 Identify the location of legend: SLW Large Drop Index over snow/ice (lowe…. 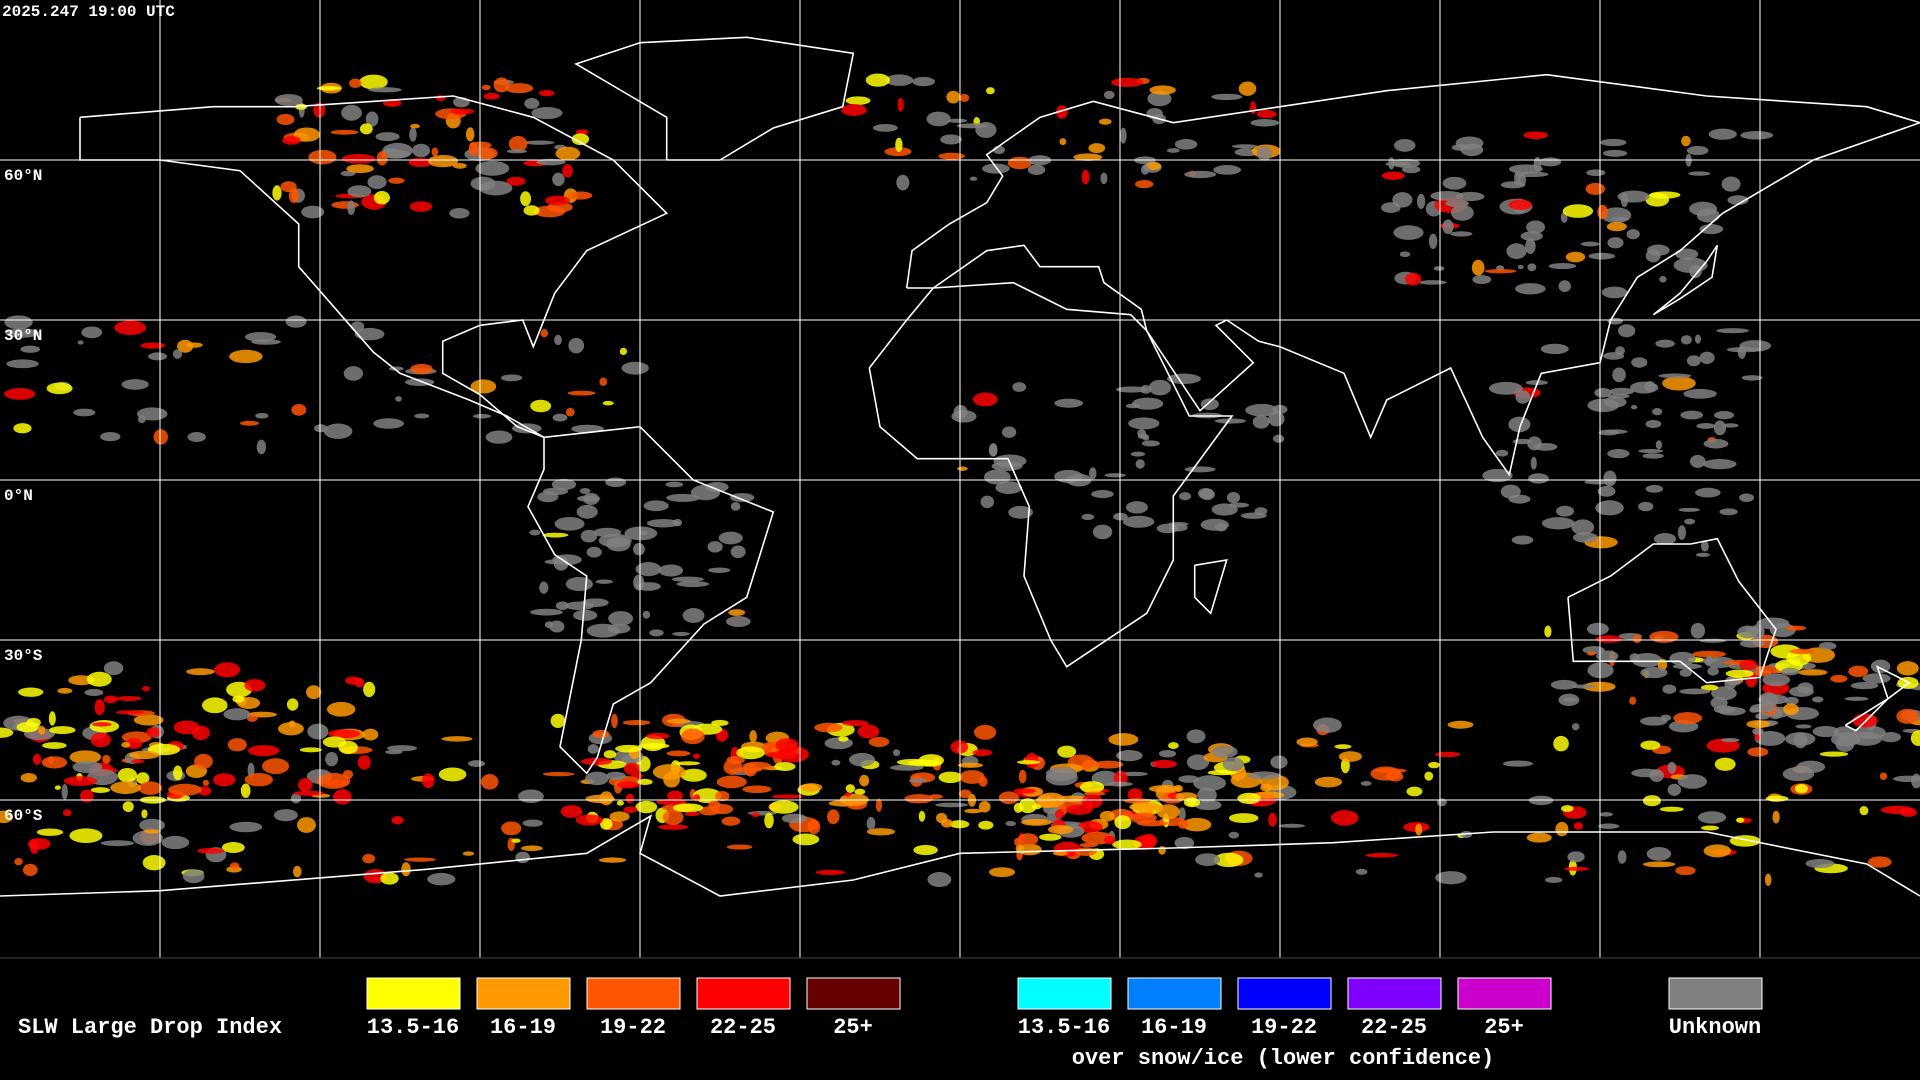
(890, 1024).